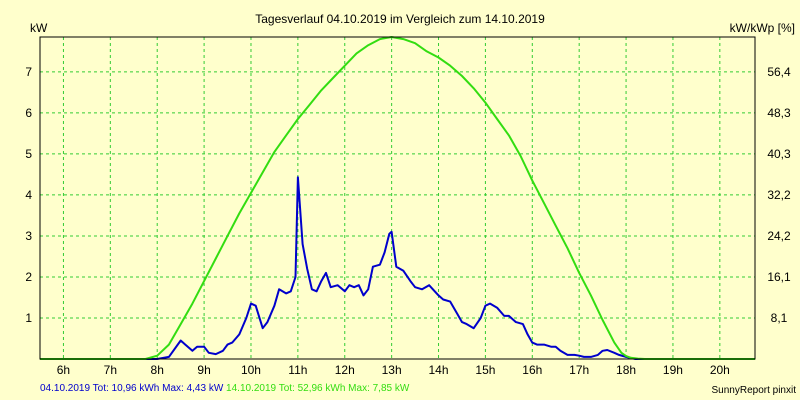 The height and width of the screenshot is (400, 800). Describe the element at coordinates (779, 277) in the screenshot. I see `y-tick-label-right: 16,1` at that location.